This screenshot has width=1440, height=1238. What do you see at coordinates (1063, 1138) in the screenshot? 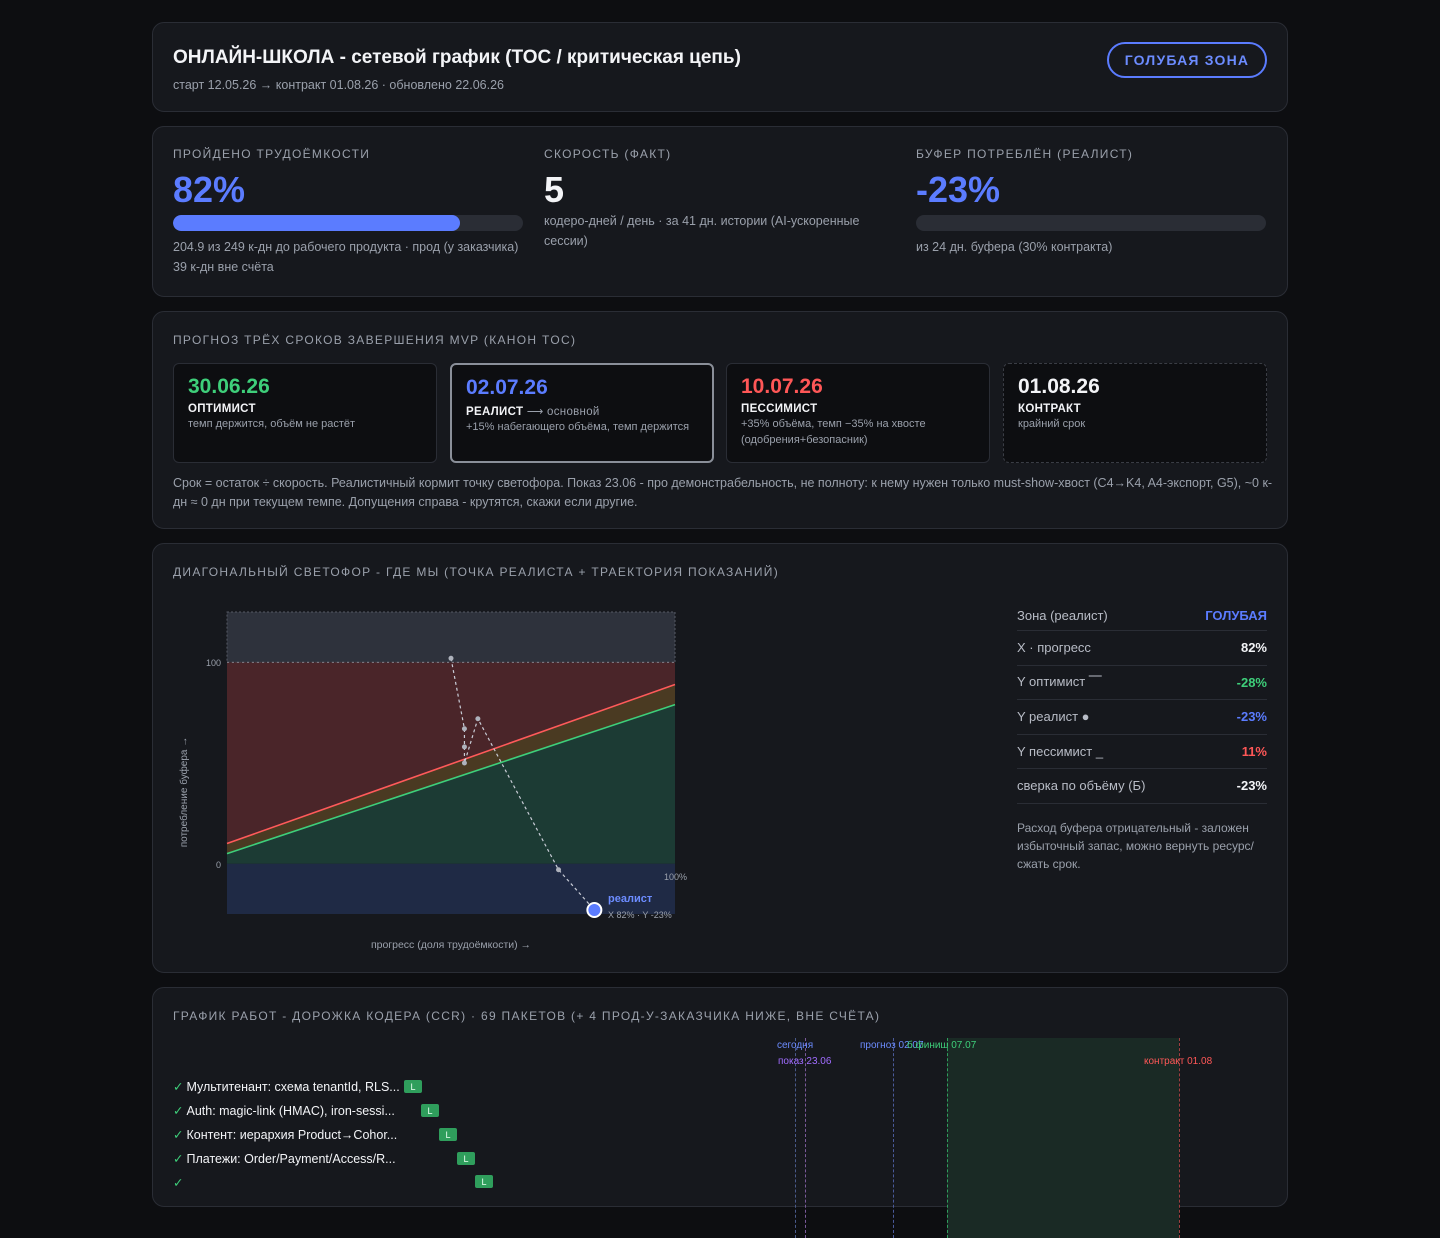
I see `buffer-zone-band` at bounding box center [1063, 1138].